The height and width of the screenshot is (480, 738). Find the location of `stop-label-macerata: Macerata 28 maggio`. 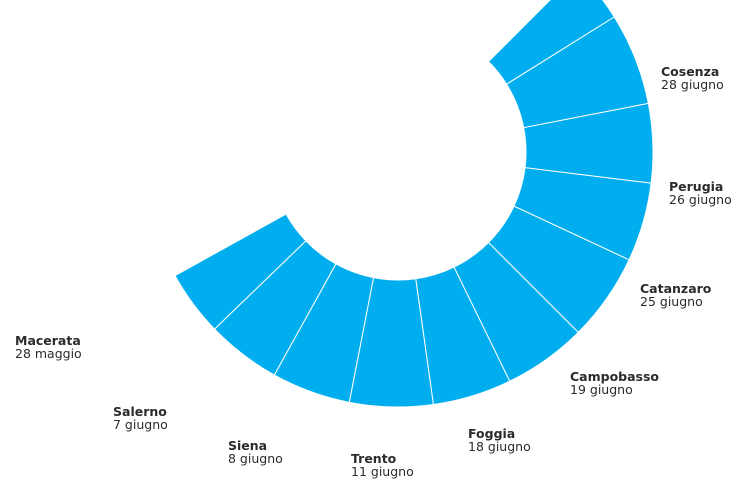

stop-label-macerata: Macerata 28 maggio is located at coordinates (48, 347).